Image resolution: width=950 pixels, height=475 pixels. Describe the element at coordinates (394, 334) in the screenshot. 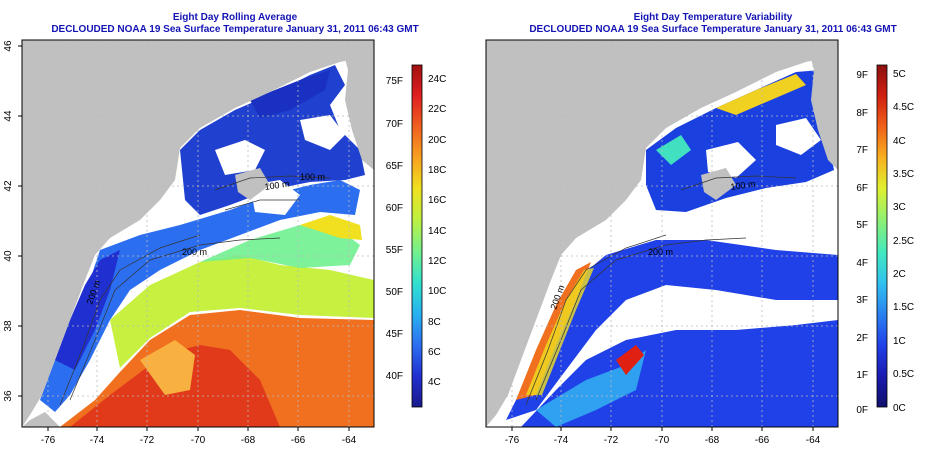

I see `svg-text: 45F` at that location.